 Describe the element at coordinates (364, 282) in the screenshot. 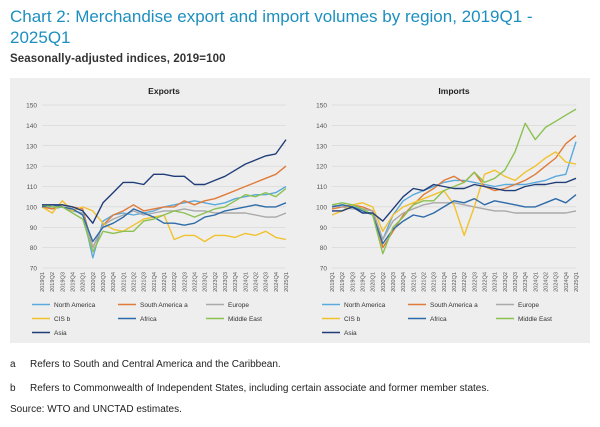

I see `x-tick-label: 2019Q4` at that location.